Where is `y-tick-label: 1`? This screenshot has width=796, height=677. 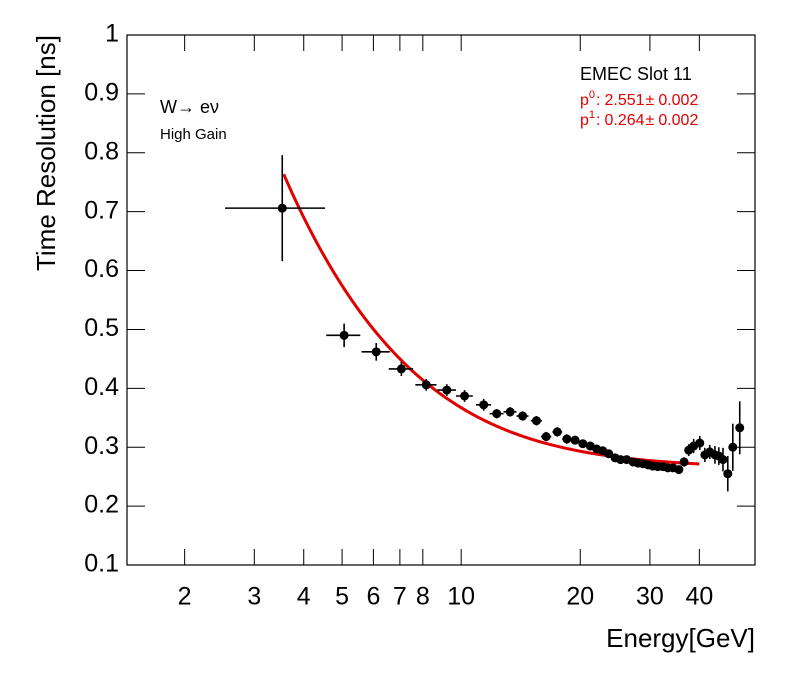 y-tick-label: 1 is located at coordinates (112, 34).